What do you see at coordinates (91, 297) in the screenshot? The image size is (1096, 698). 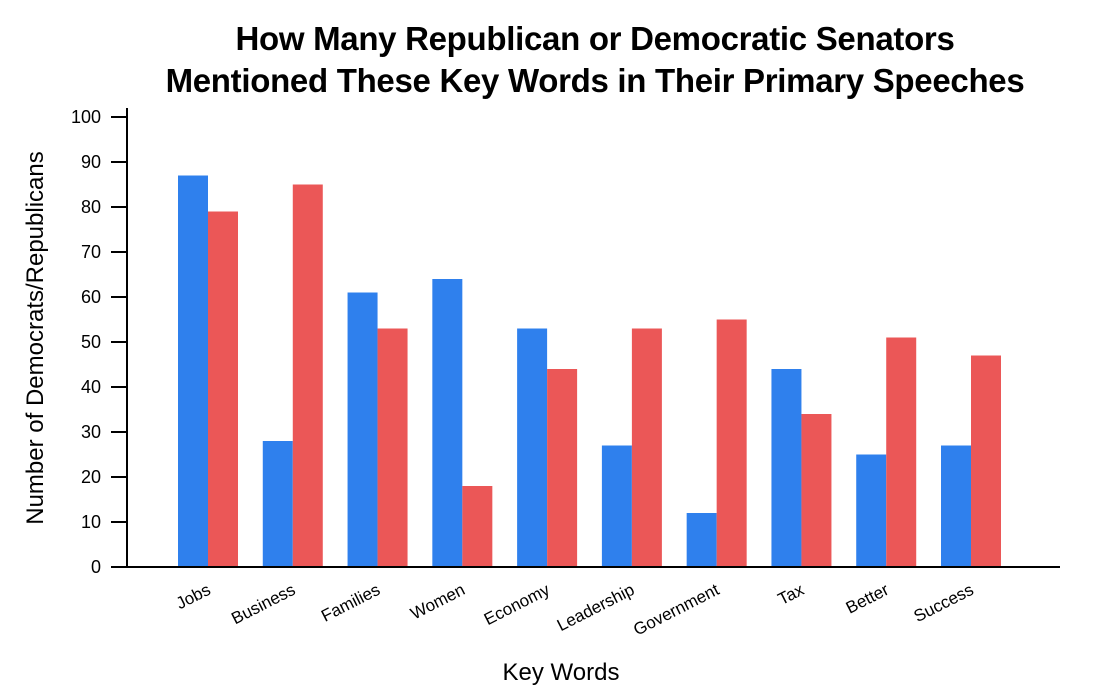 I see `y-tick-label-60: 60` at bounding box center [91, 297].